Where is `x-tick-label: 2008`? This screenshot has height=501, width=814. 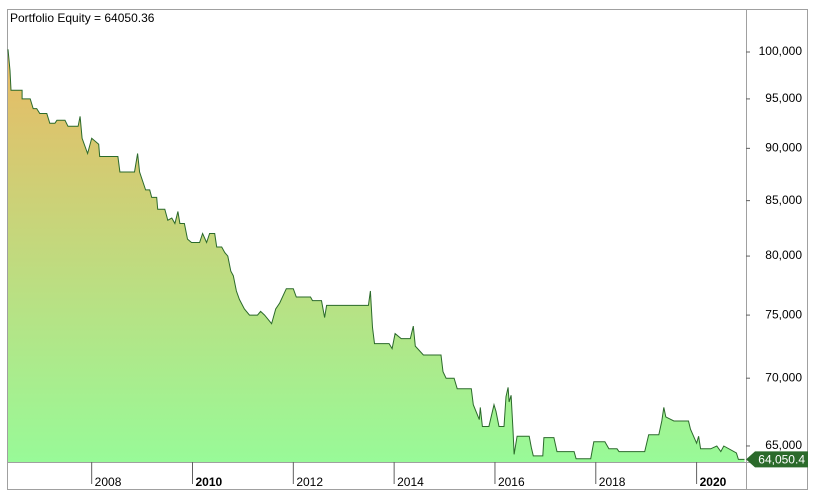 x-tick-label: 2008 is located at coordinates (108, 482).